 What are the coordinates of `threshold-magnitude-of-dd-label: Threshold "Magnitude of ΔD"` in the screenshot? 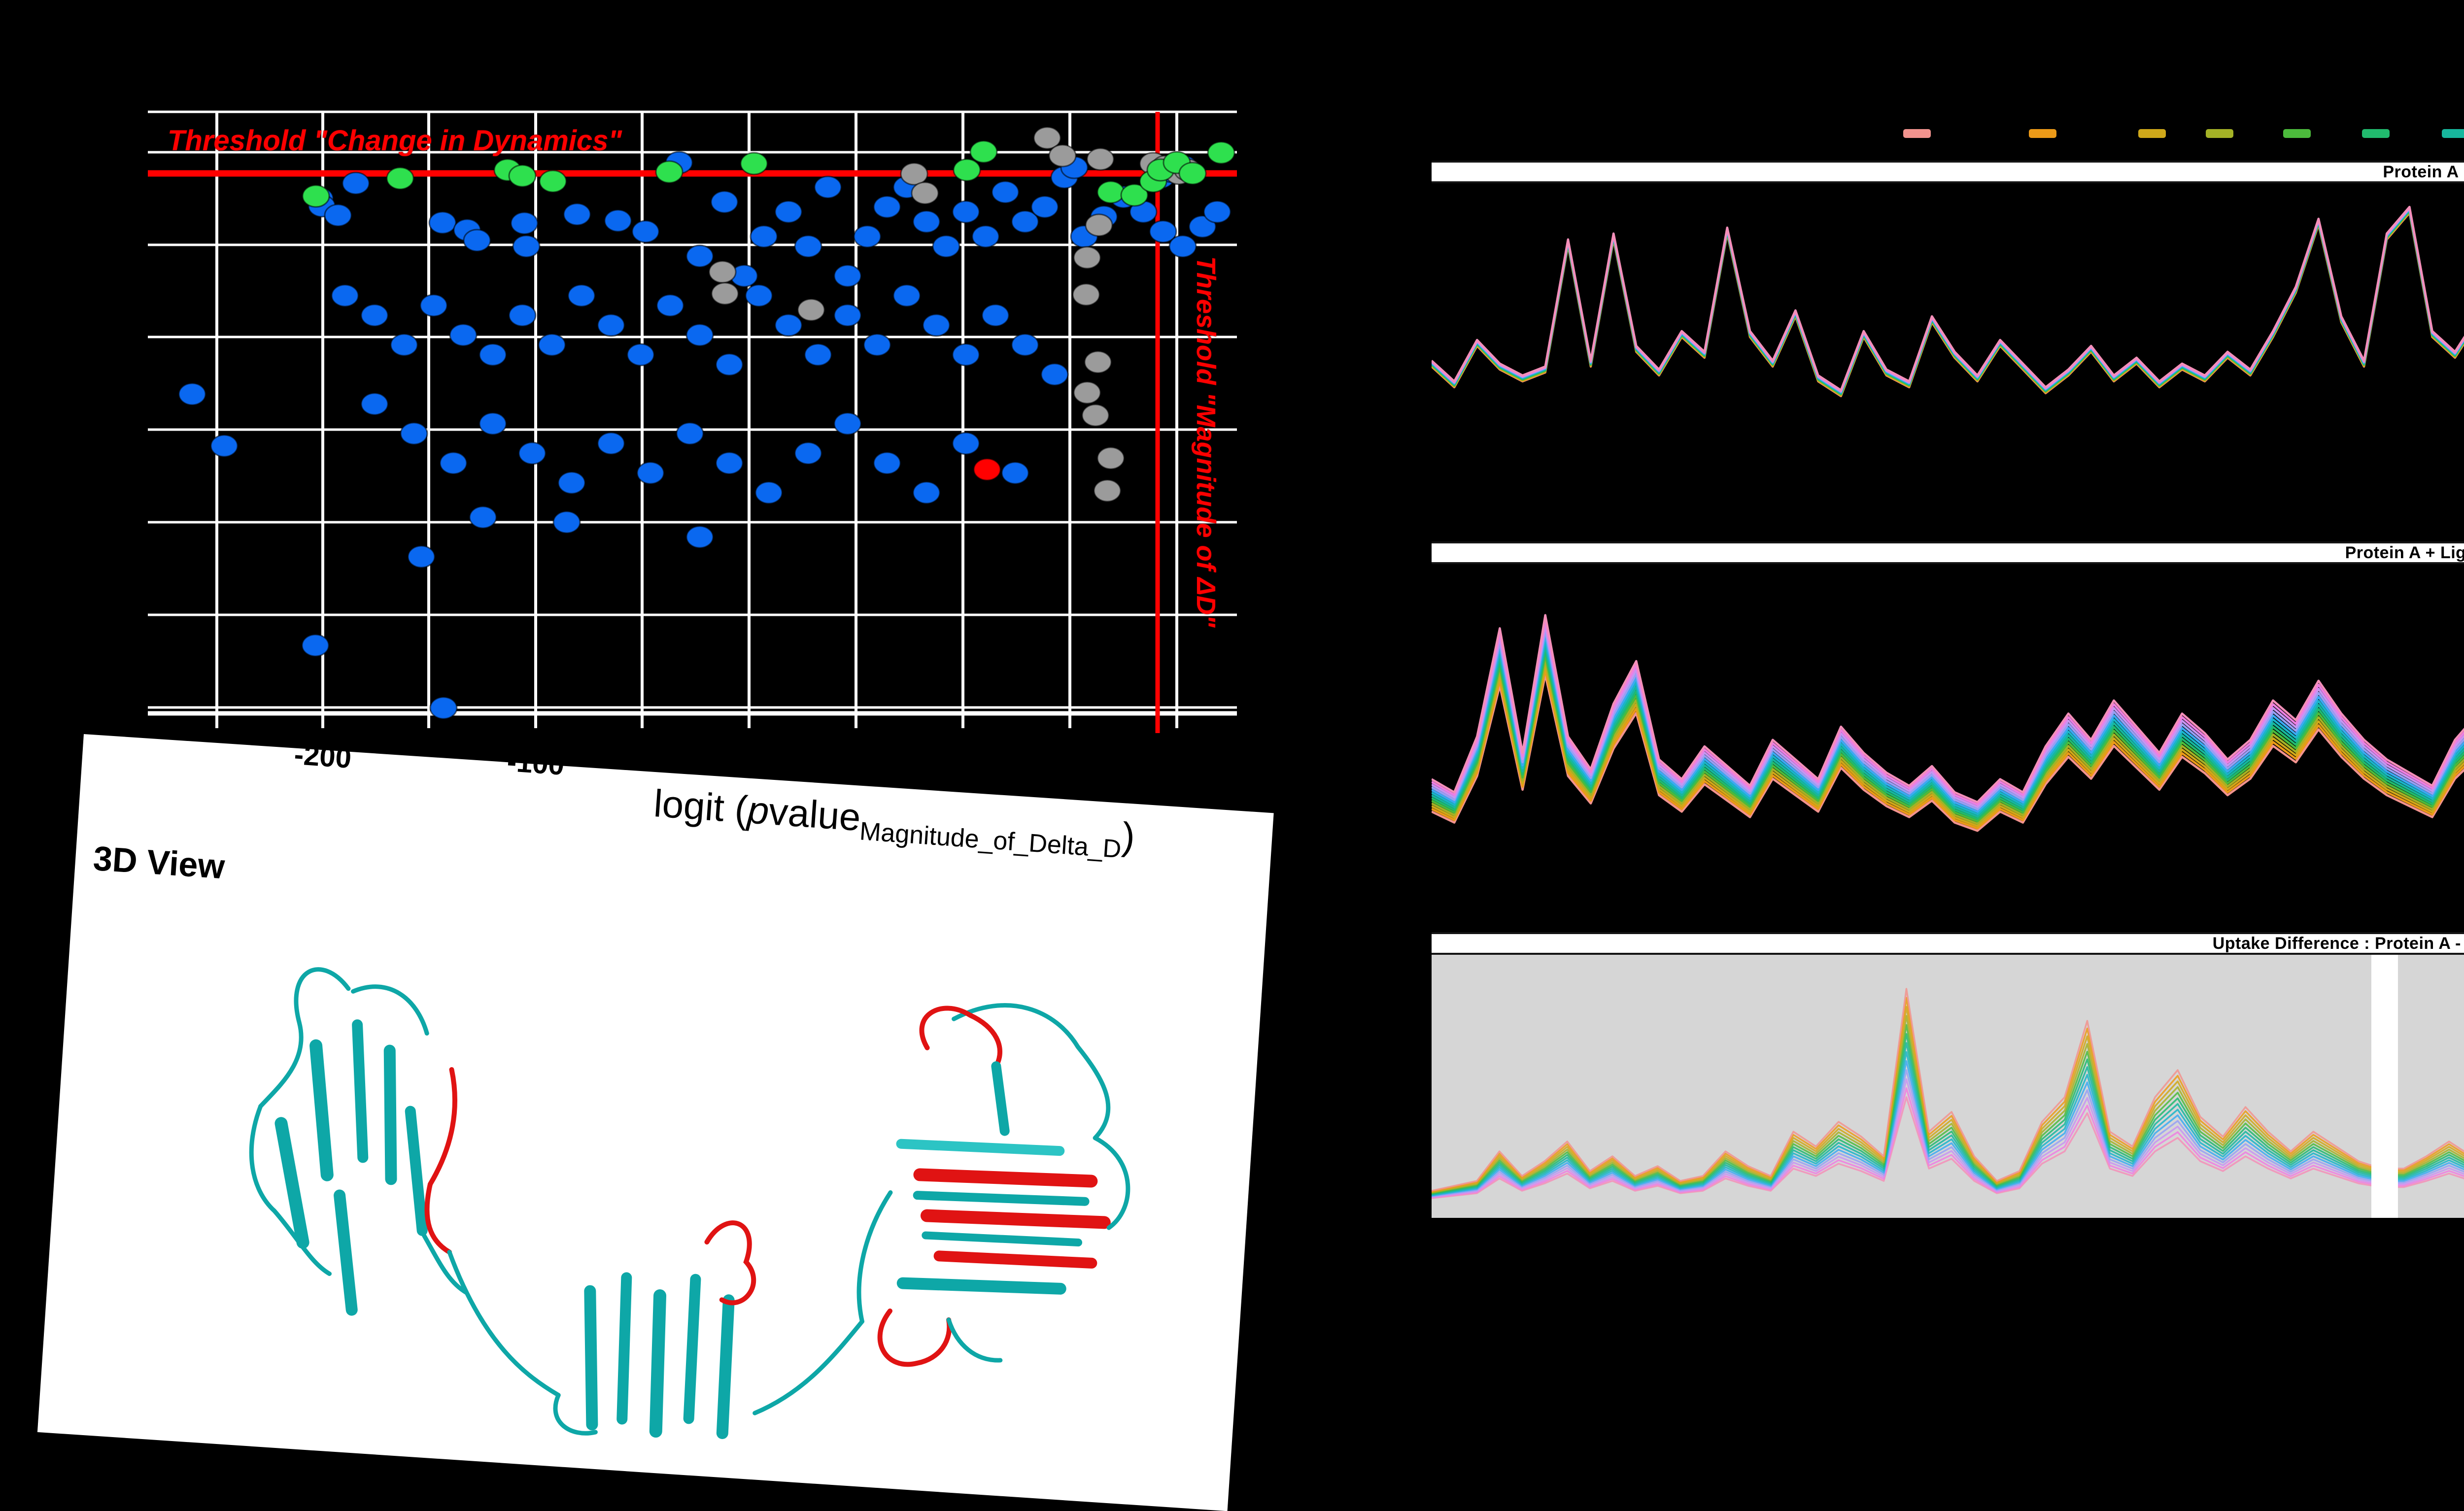 It's located at (1206, 442).